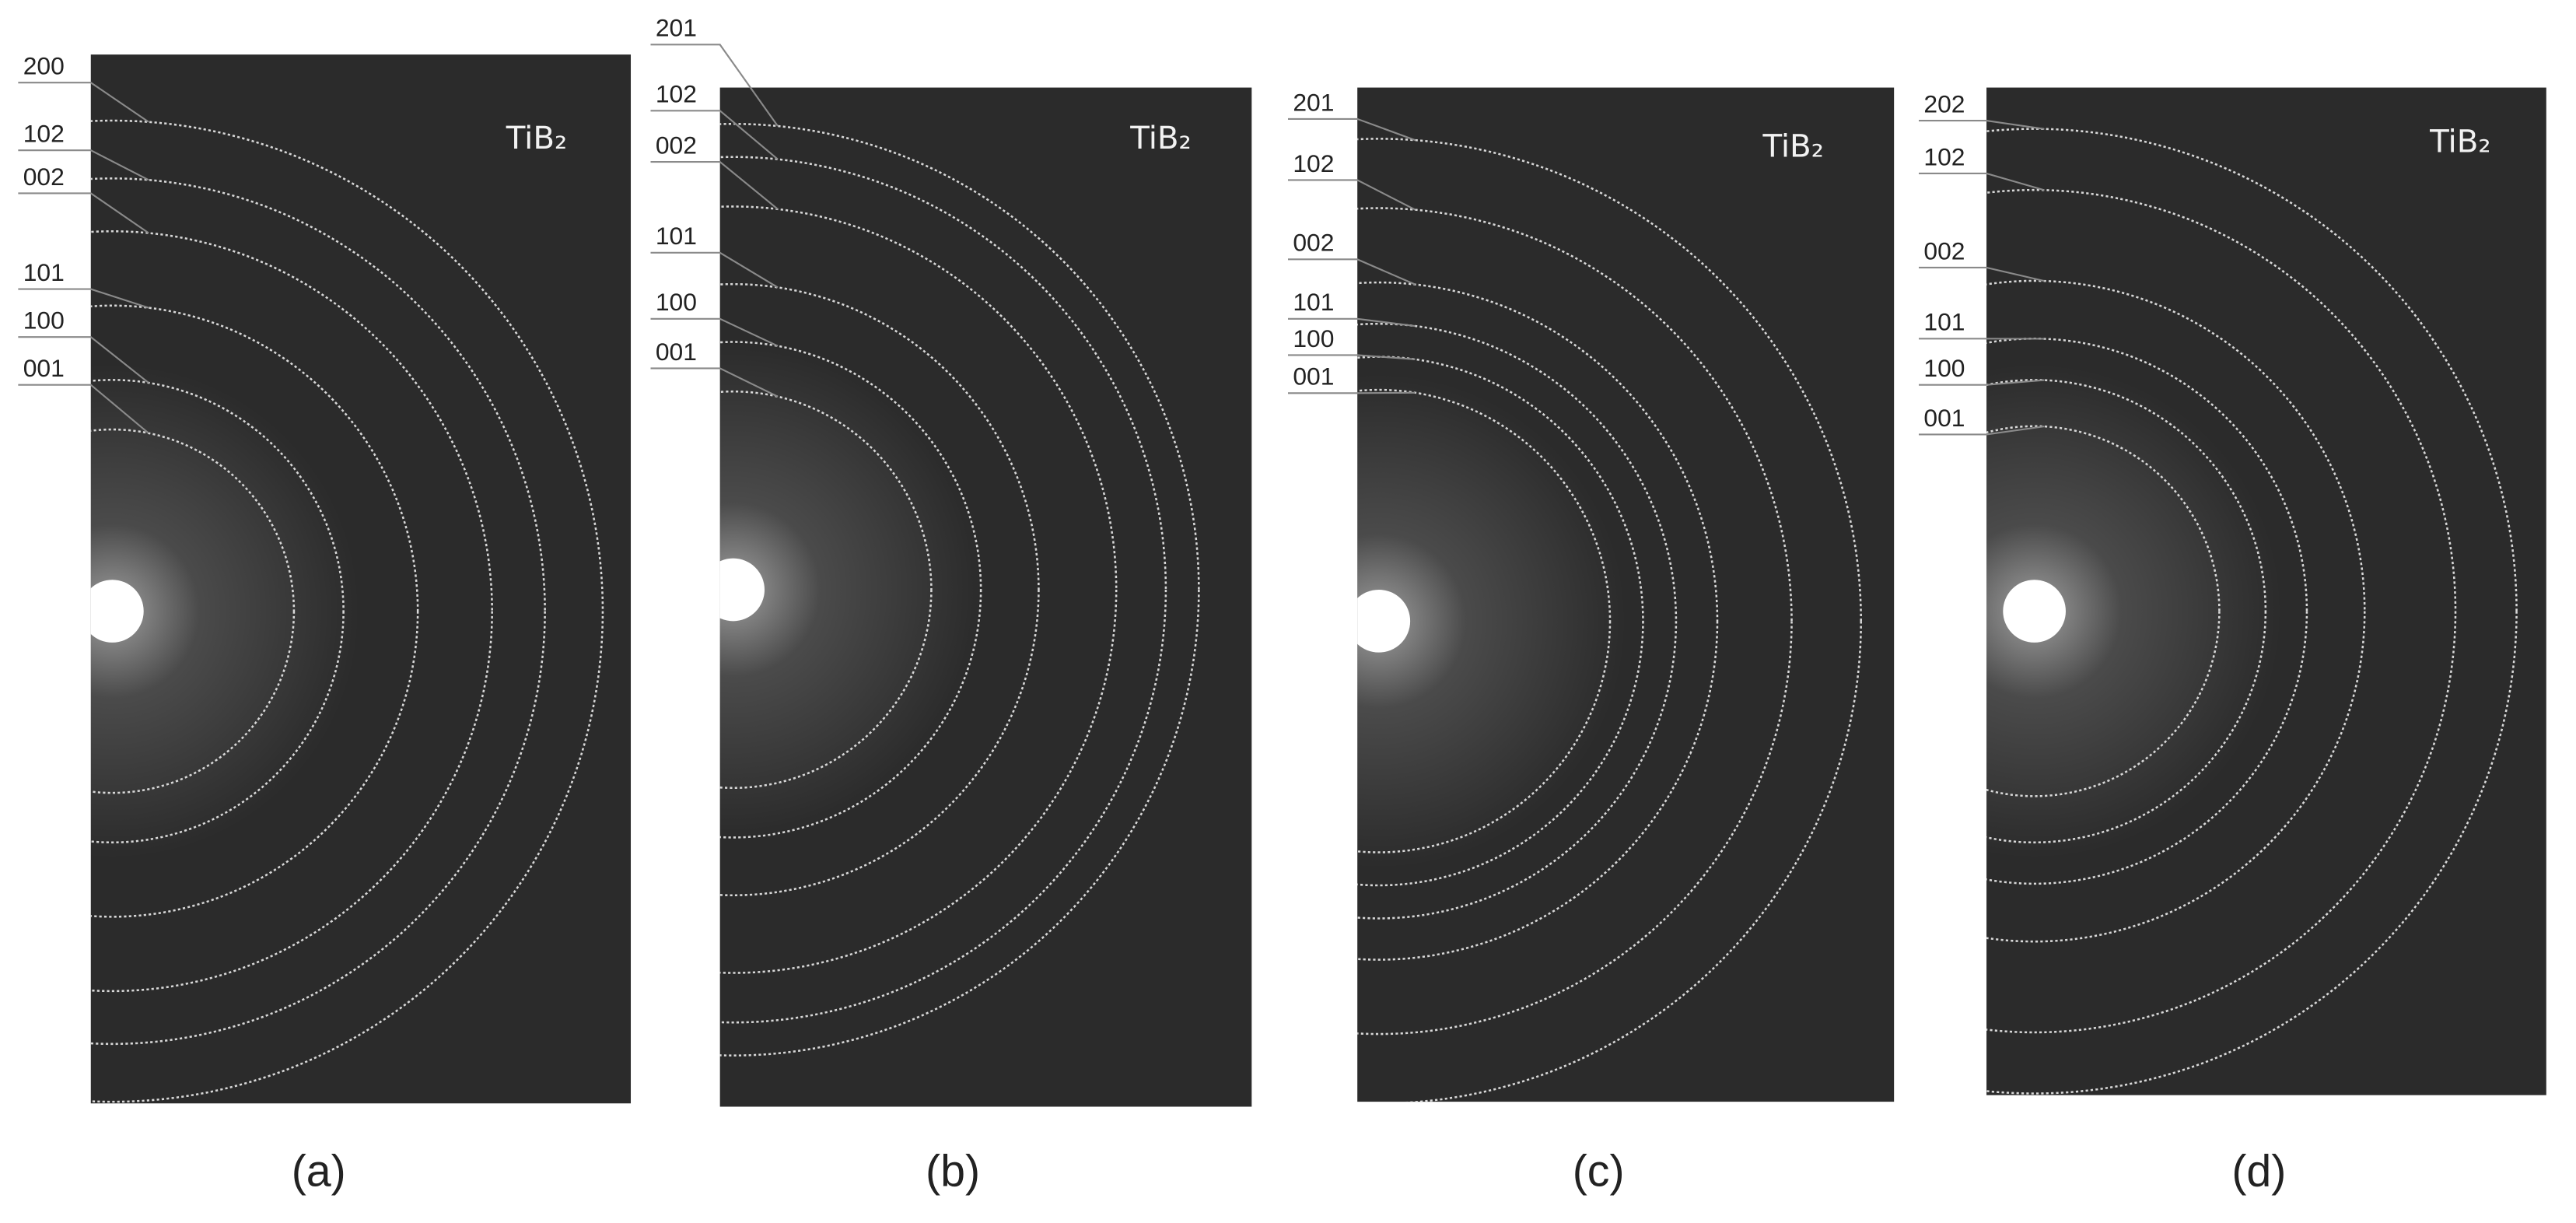  Describe the element at coordinates (1944, 103) in the screenshot. I see `ring-label: 202` at that location.